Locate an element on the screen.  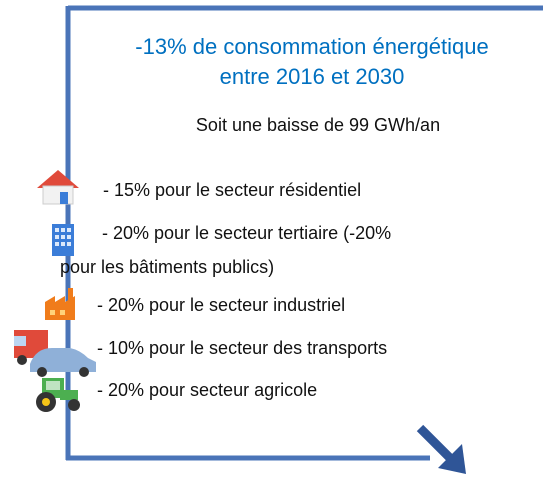
transport-icon is located at coordinates (55, 353).